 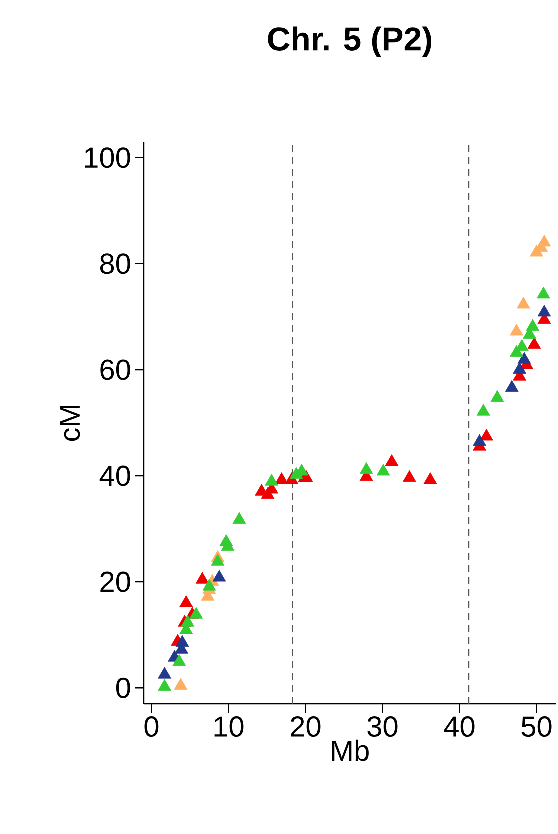 What do you see at coordinates (383, 727) in the screenshot?
I see `x-tick-label: 30` at bounding box center [383, 727].